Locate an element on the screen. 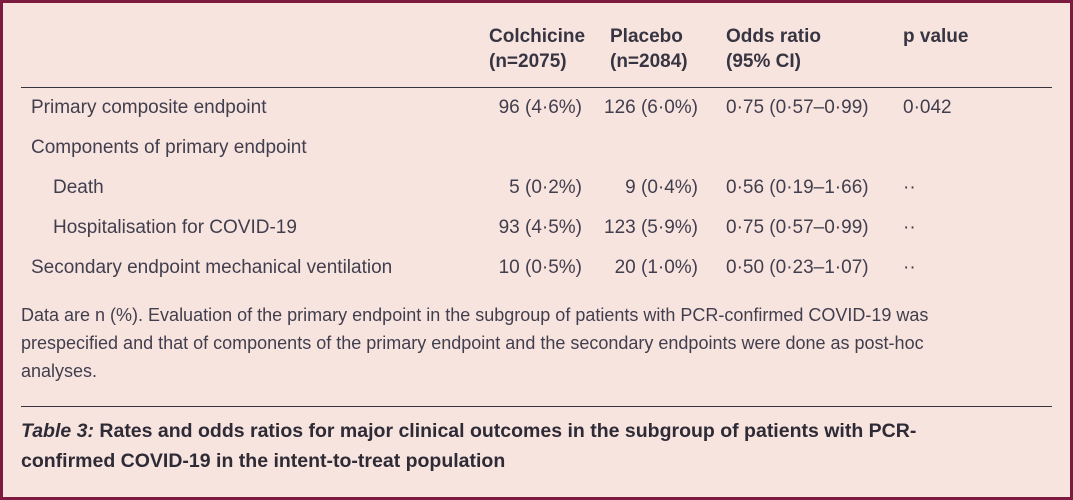 The height and width of the screenshot is (500, 1073). cell-placebo: 20 (1·0%) is located at coordinates (656, 267).